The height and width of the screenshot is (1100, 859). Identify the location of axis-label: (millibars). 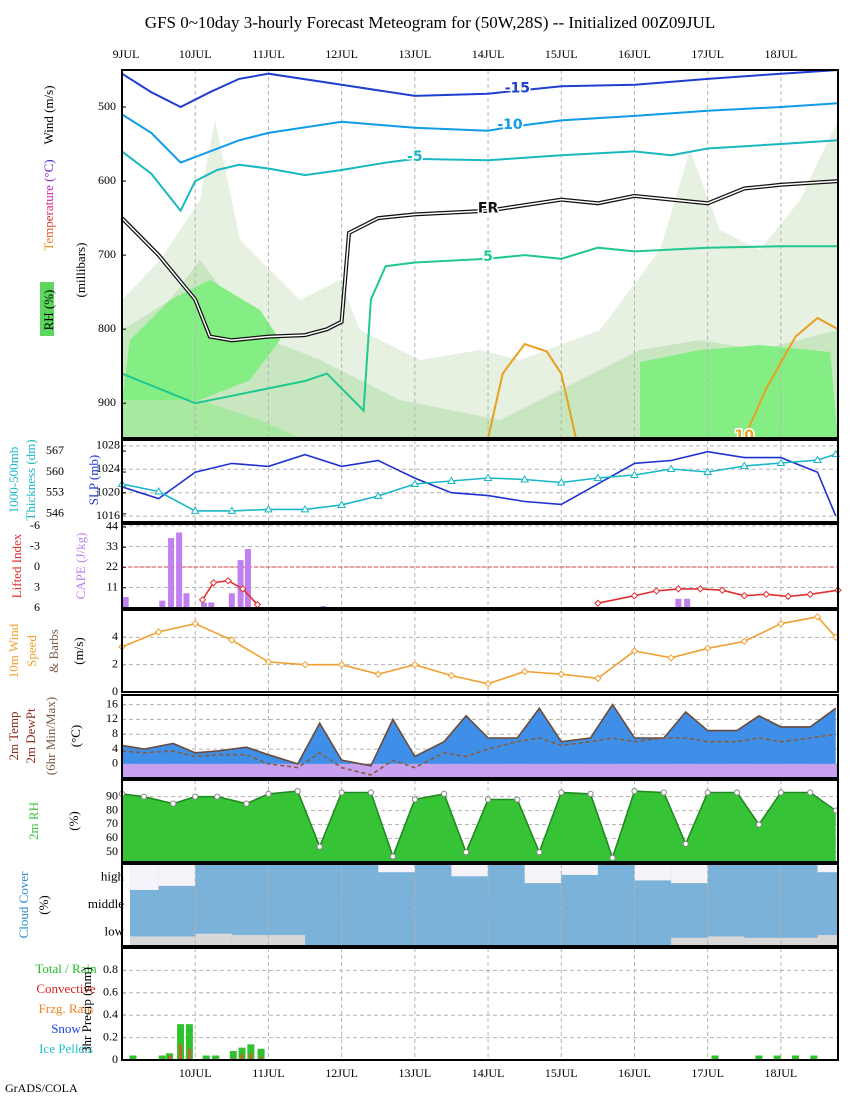
(80, 270).